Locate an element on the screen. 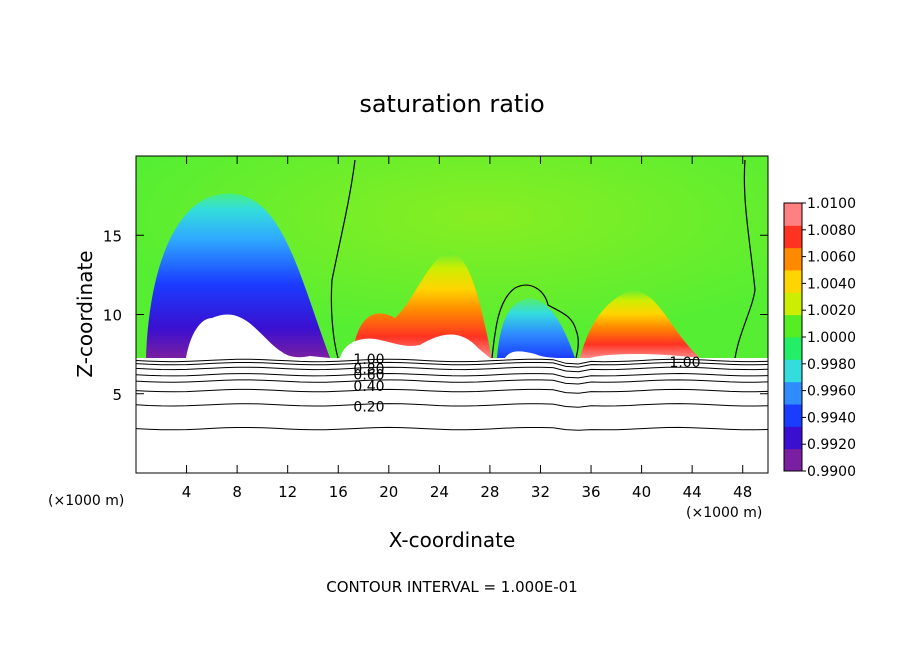 The image size is (904, 654). x-tick-label: 12 is located at coordinates (287, 492).